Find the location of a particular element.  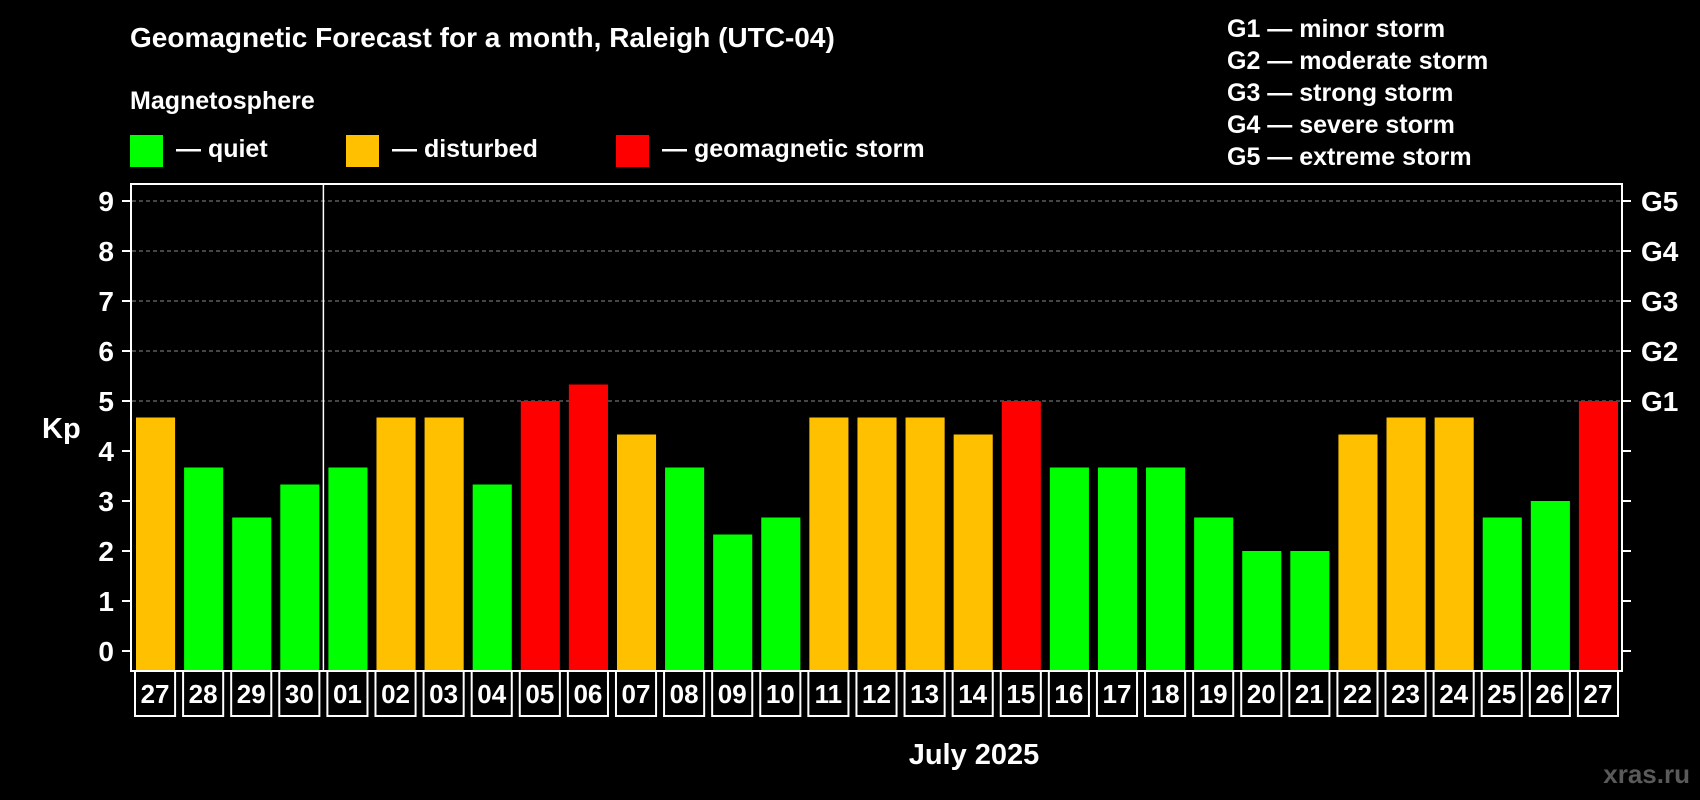

x-category-label-8: 05 is located at coordinates (539, 694).